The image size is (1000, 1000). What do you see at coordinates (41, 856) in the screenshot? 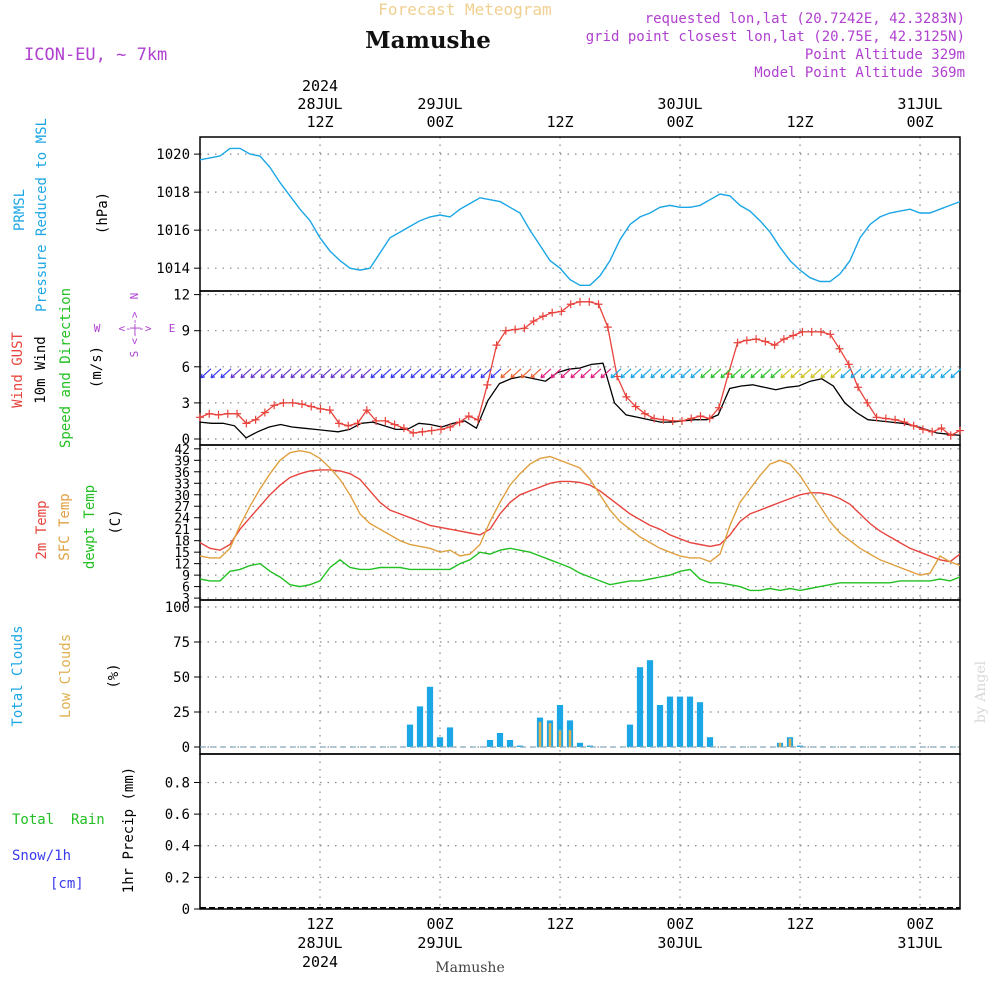
I see `rain-label-snow: Snow/1h` at bounding box center [41, 856].